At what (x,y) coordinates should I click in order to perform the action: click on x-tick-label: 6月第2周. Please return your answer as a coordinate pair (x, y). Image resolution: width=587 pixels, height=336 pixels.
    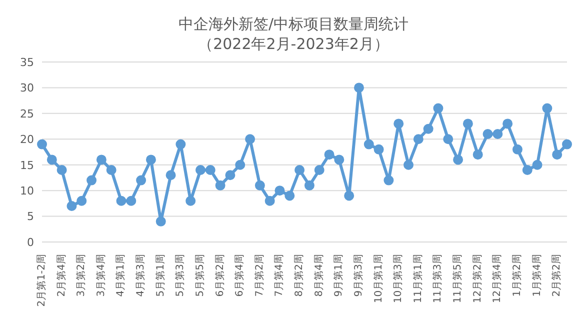
    Looking at the image, I should click on (220, 275).